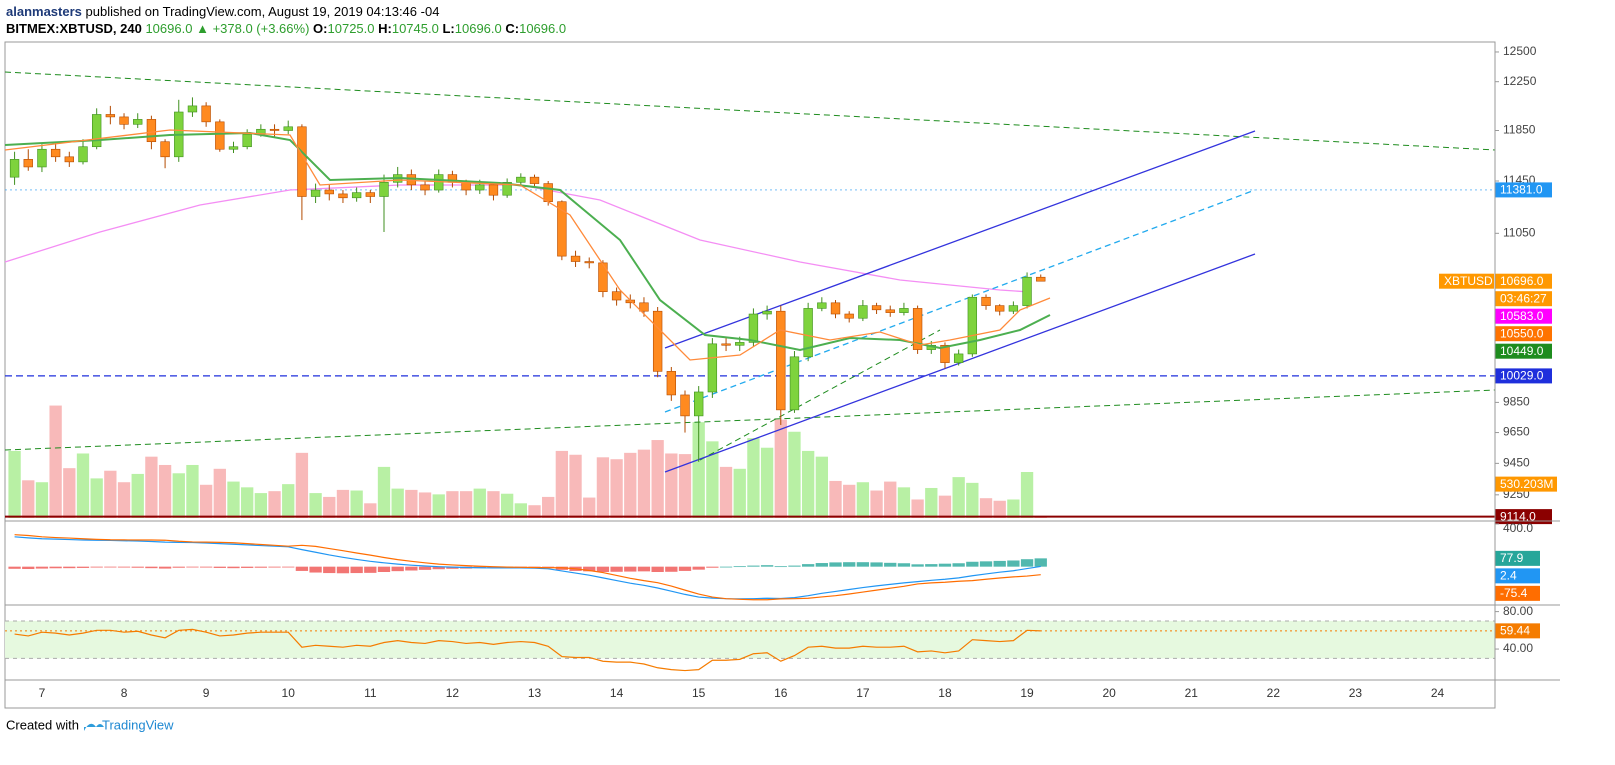  Describe the element at coordinates (945, 693) in the screenshot. I see `x-tick-label: 18` at that location.